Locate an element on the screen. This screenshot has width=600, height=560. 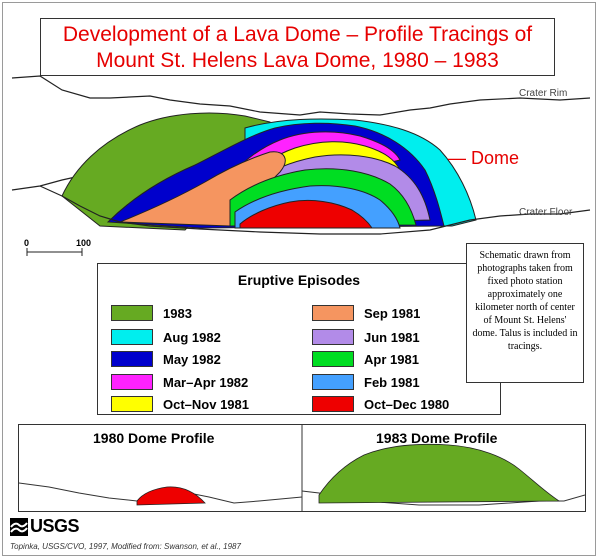
legend-item: Sep 1981 is located at coordinates (366, 313).